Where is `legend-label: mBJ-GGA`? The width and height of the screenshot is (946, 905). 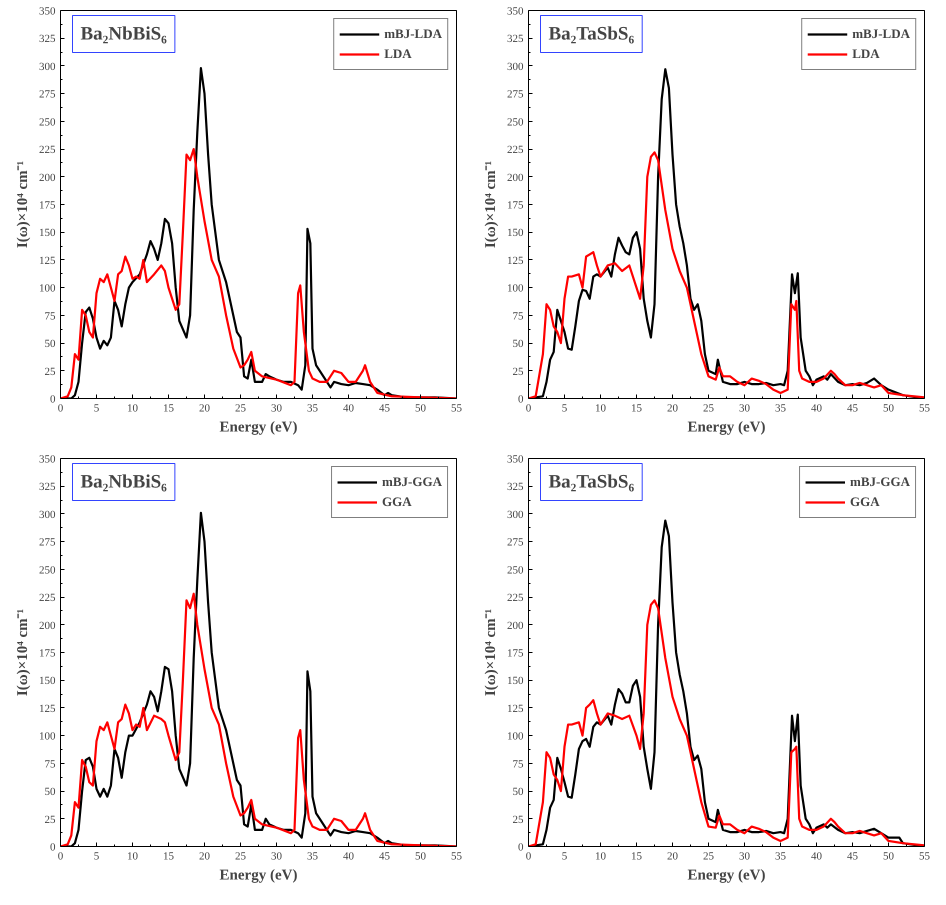 legend-label: mBJ-GGA is located at coordinates (412, 482).